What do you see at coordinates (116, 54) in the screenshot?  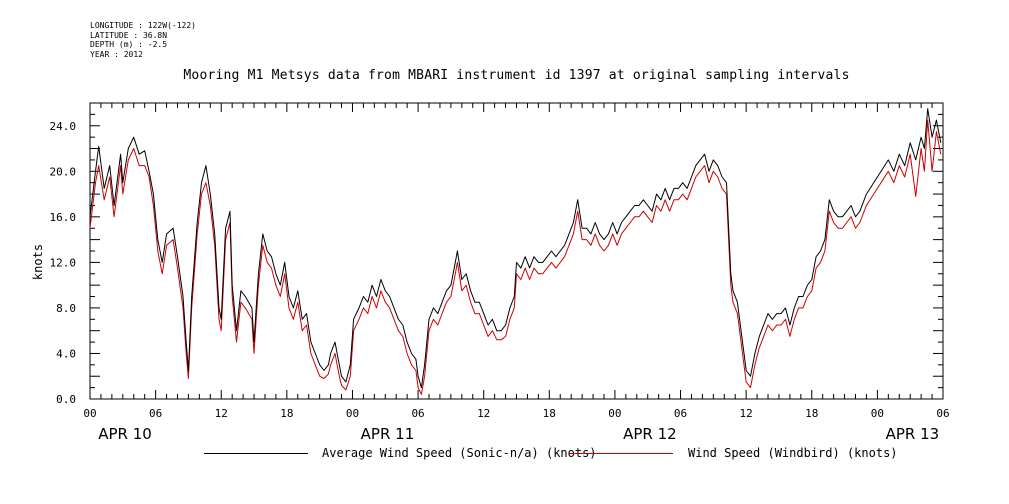 I see `year-label: YEAR : 2012` at bounding box center [116, 54].